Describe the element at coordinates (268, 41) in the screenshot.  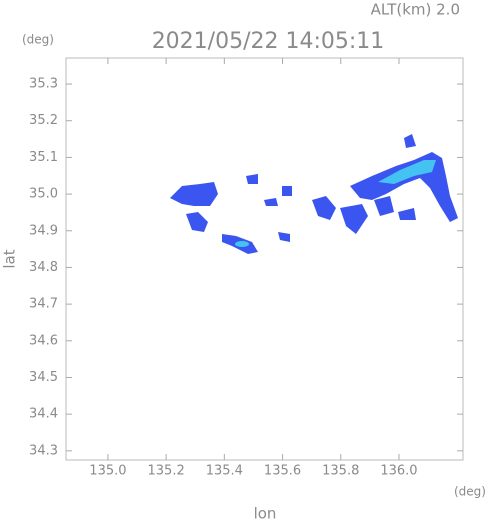
I see `map-title: 2021/05/22 14:05:11` at that location.